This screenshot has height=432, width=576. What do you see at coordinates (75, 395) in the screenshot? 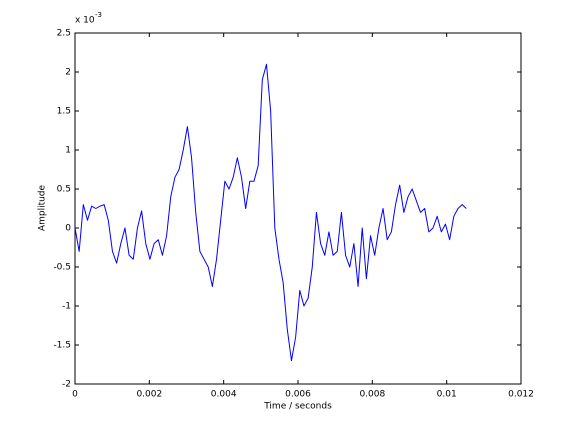
I see `x-tick-label: 0` at bounding box center [75, 395].